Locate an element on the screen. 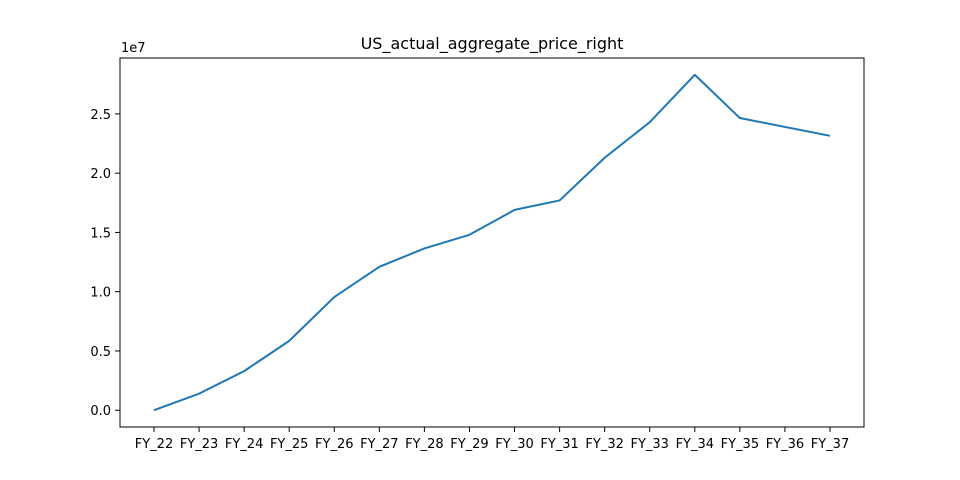 The image size is (960, 480). y-tick-label: 1.5 is located at coordinates (100, 233).